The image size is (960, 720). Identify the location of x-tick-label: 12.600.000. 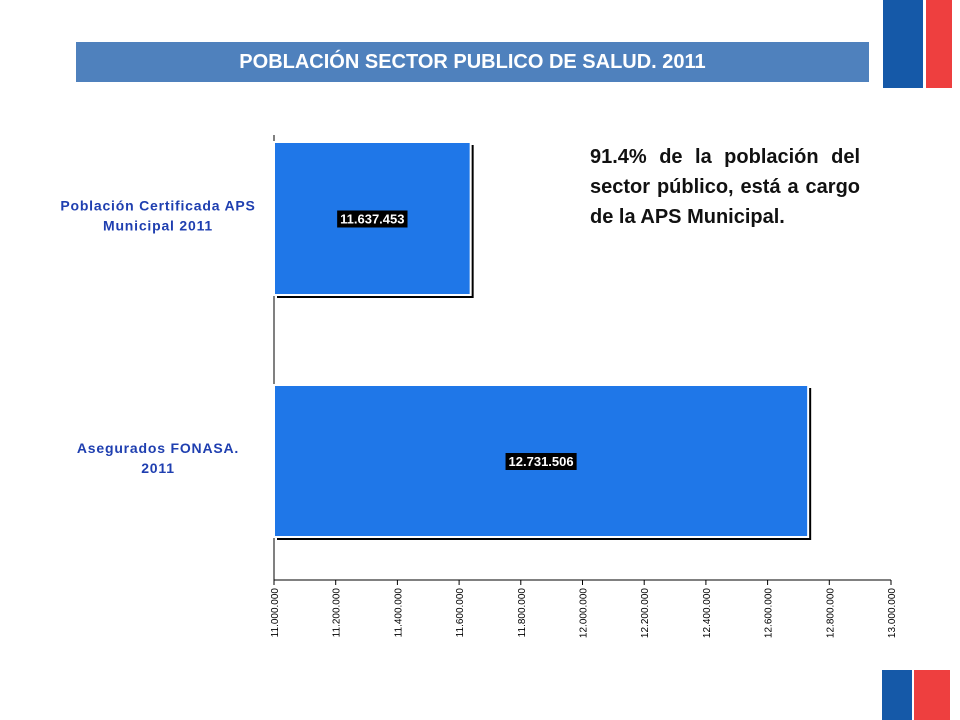
(769, 613).